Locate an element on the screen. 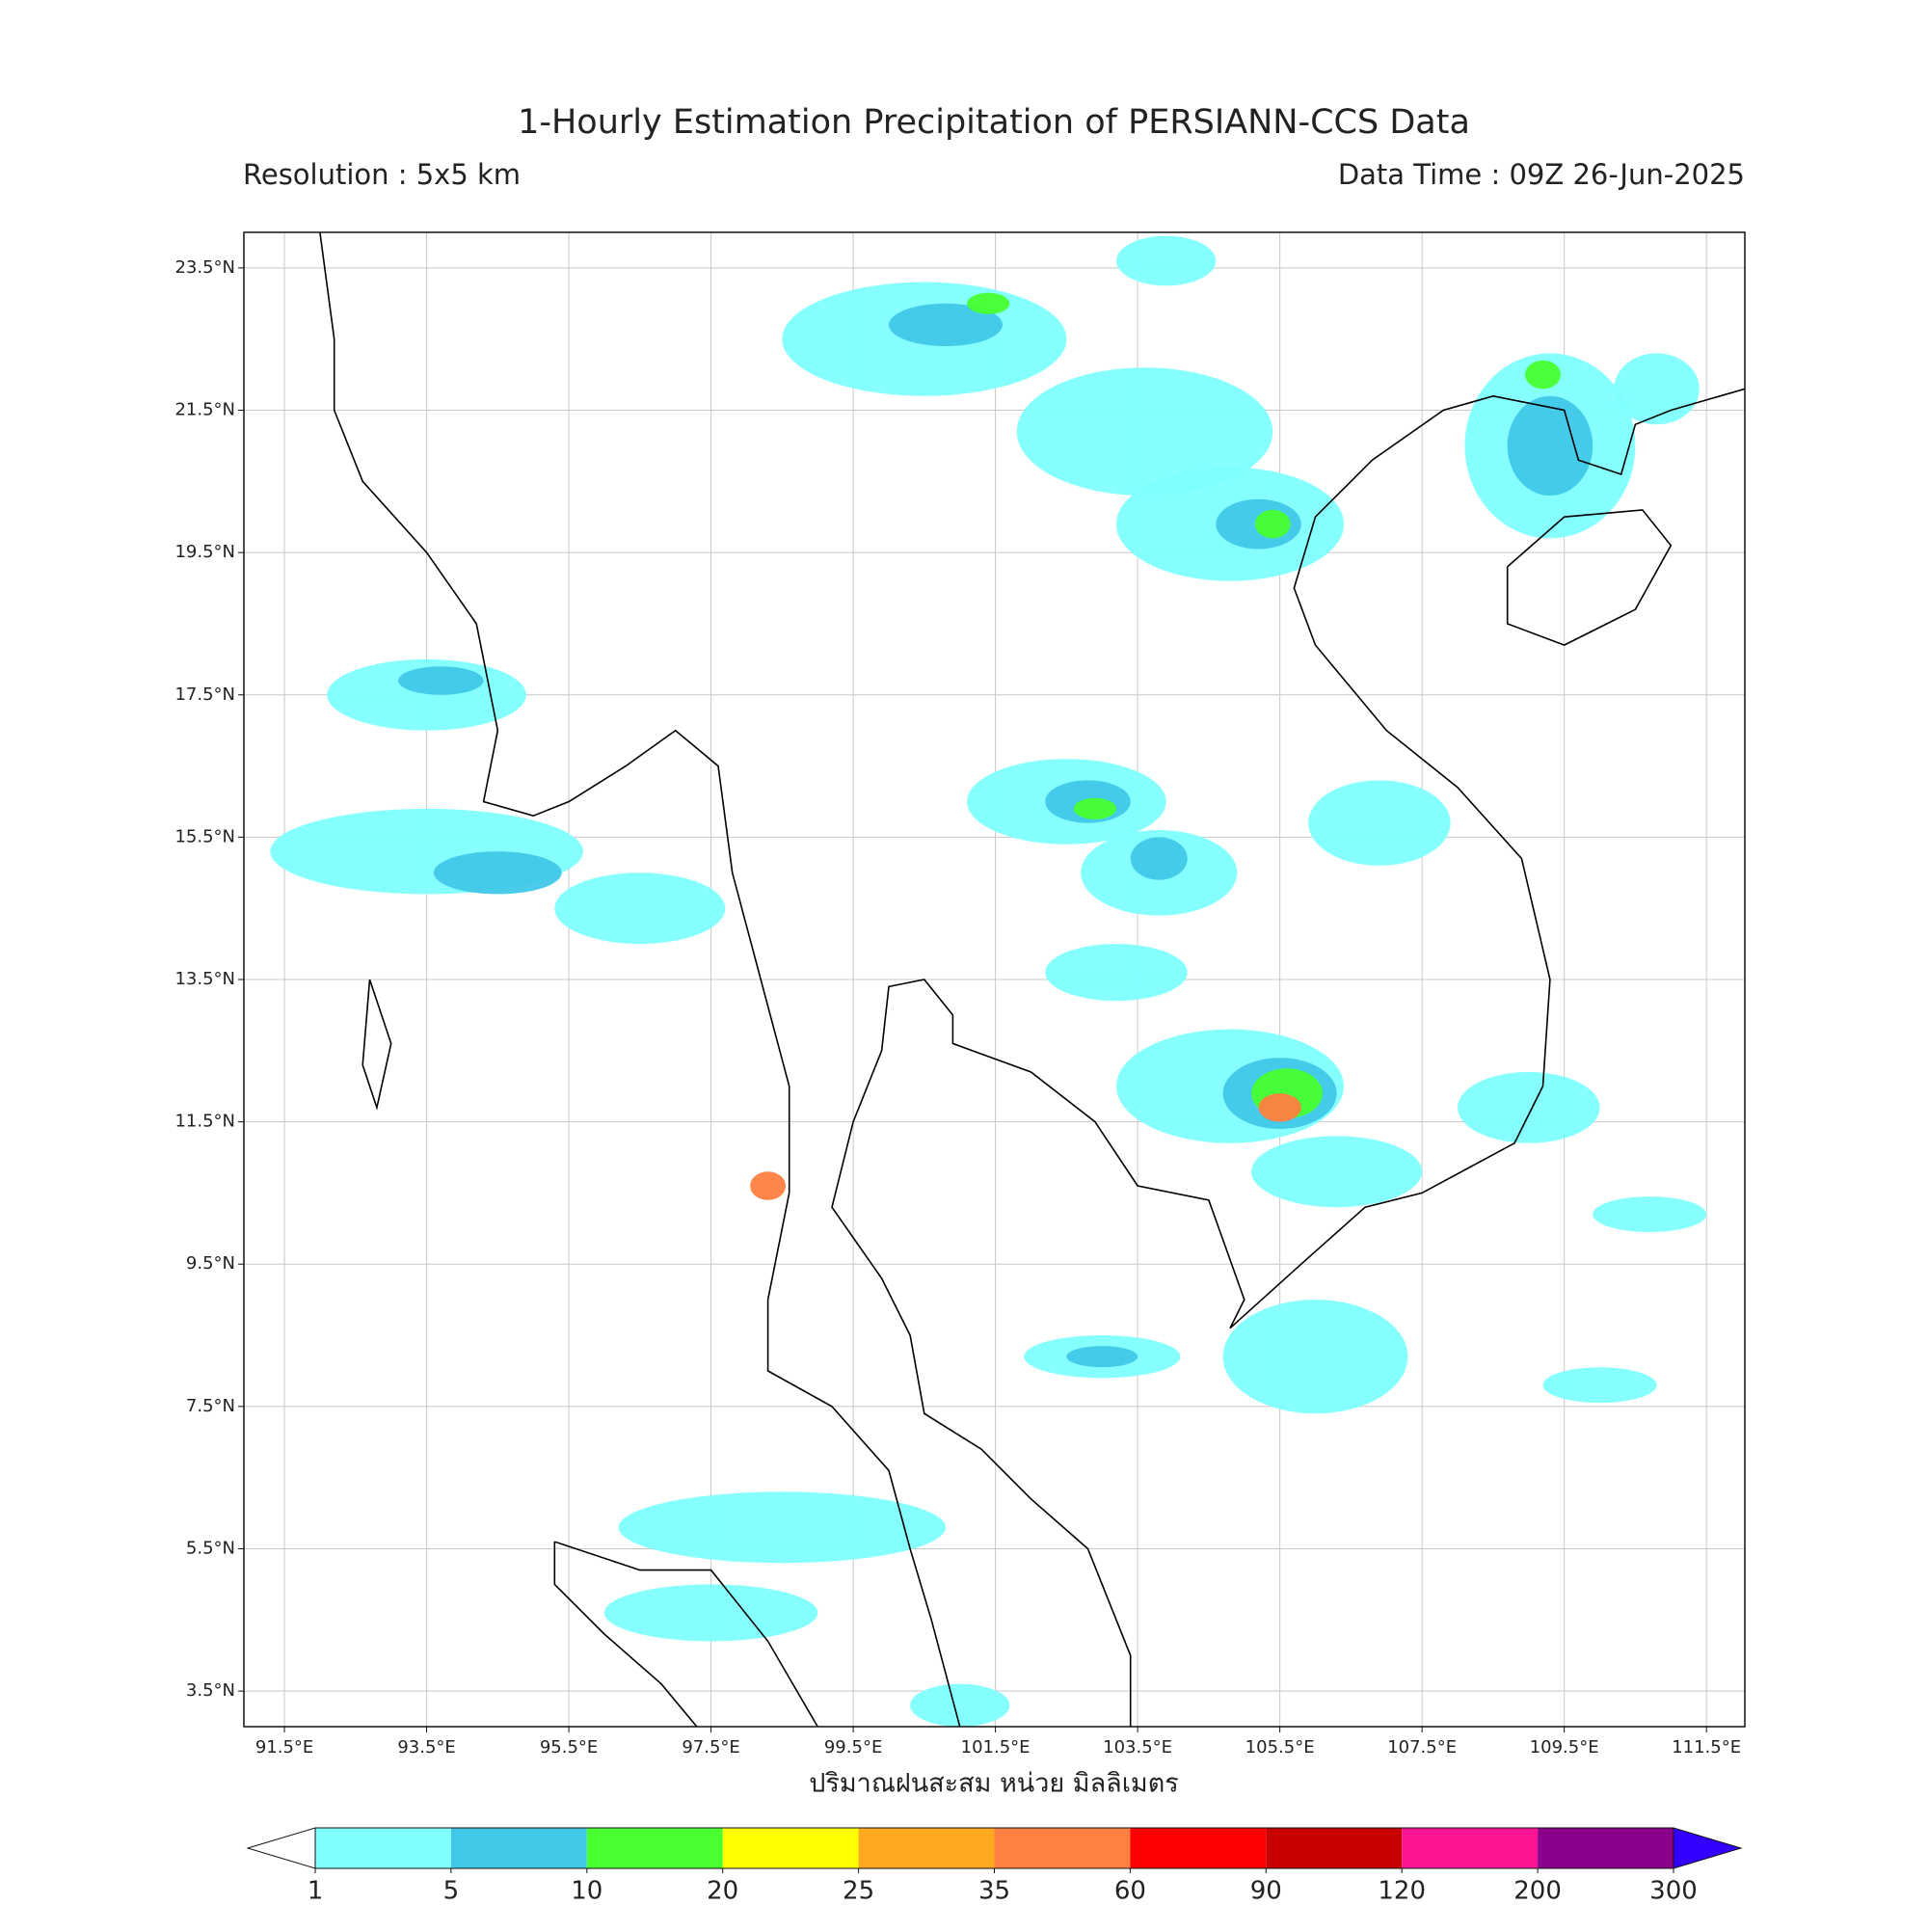  x-tick-label: 97.5°E is located at coordinates (710, 1748).